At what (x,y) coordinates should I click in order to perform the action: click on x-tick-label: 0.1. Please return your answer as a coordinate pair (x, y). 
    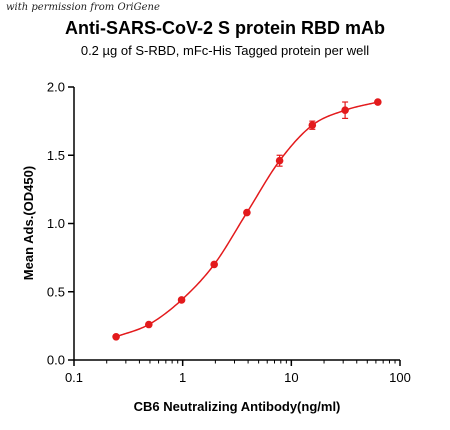
    Looking at the image, I should click on (74, 377).